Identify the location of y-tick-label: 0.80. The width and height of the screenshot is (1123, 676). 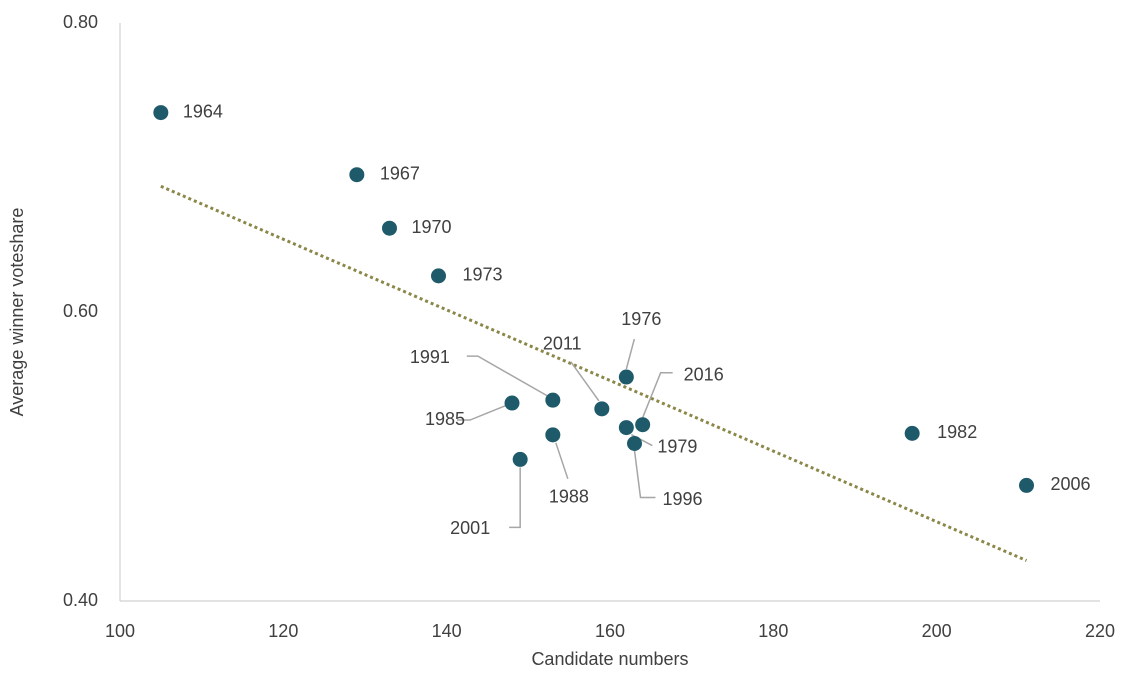
(80, 22).